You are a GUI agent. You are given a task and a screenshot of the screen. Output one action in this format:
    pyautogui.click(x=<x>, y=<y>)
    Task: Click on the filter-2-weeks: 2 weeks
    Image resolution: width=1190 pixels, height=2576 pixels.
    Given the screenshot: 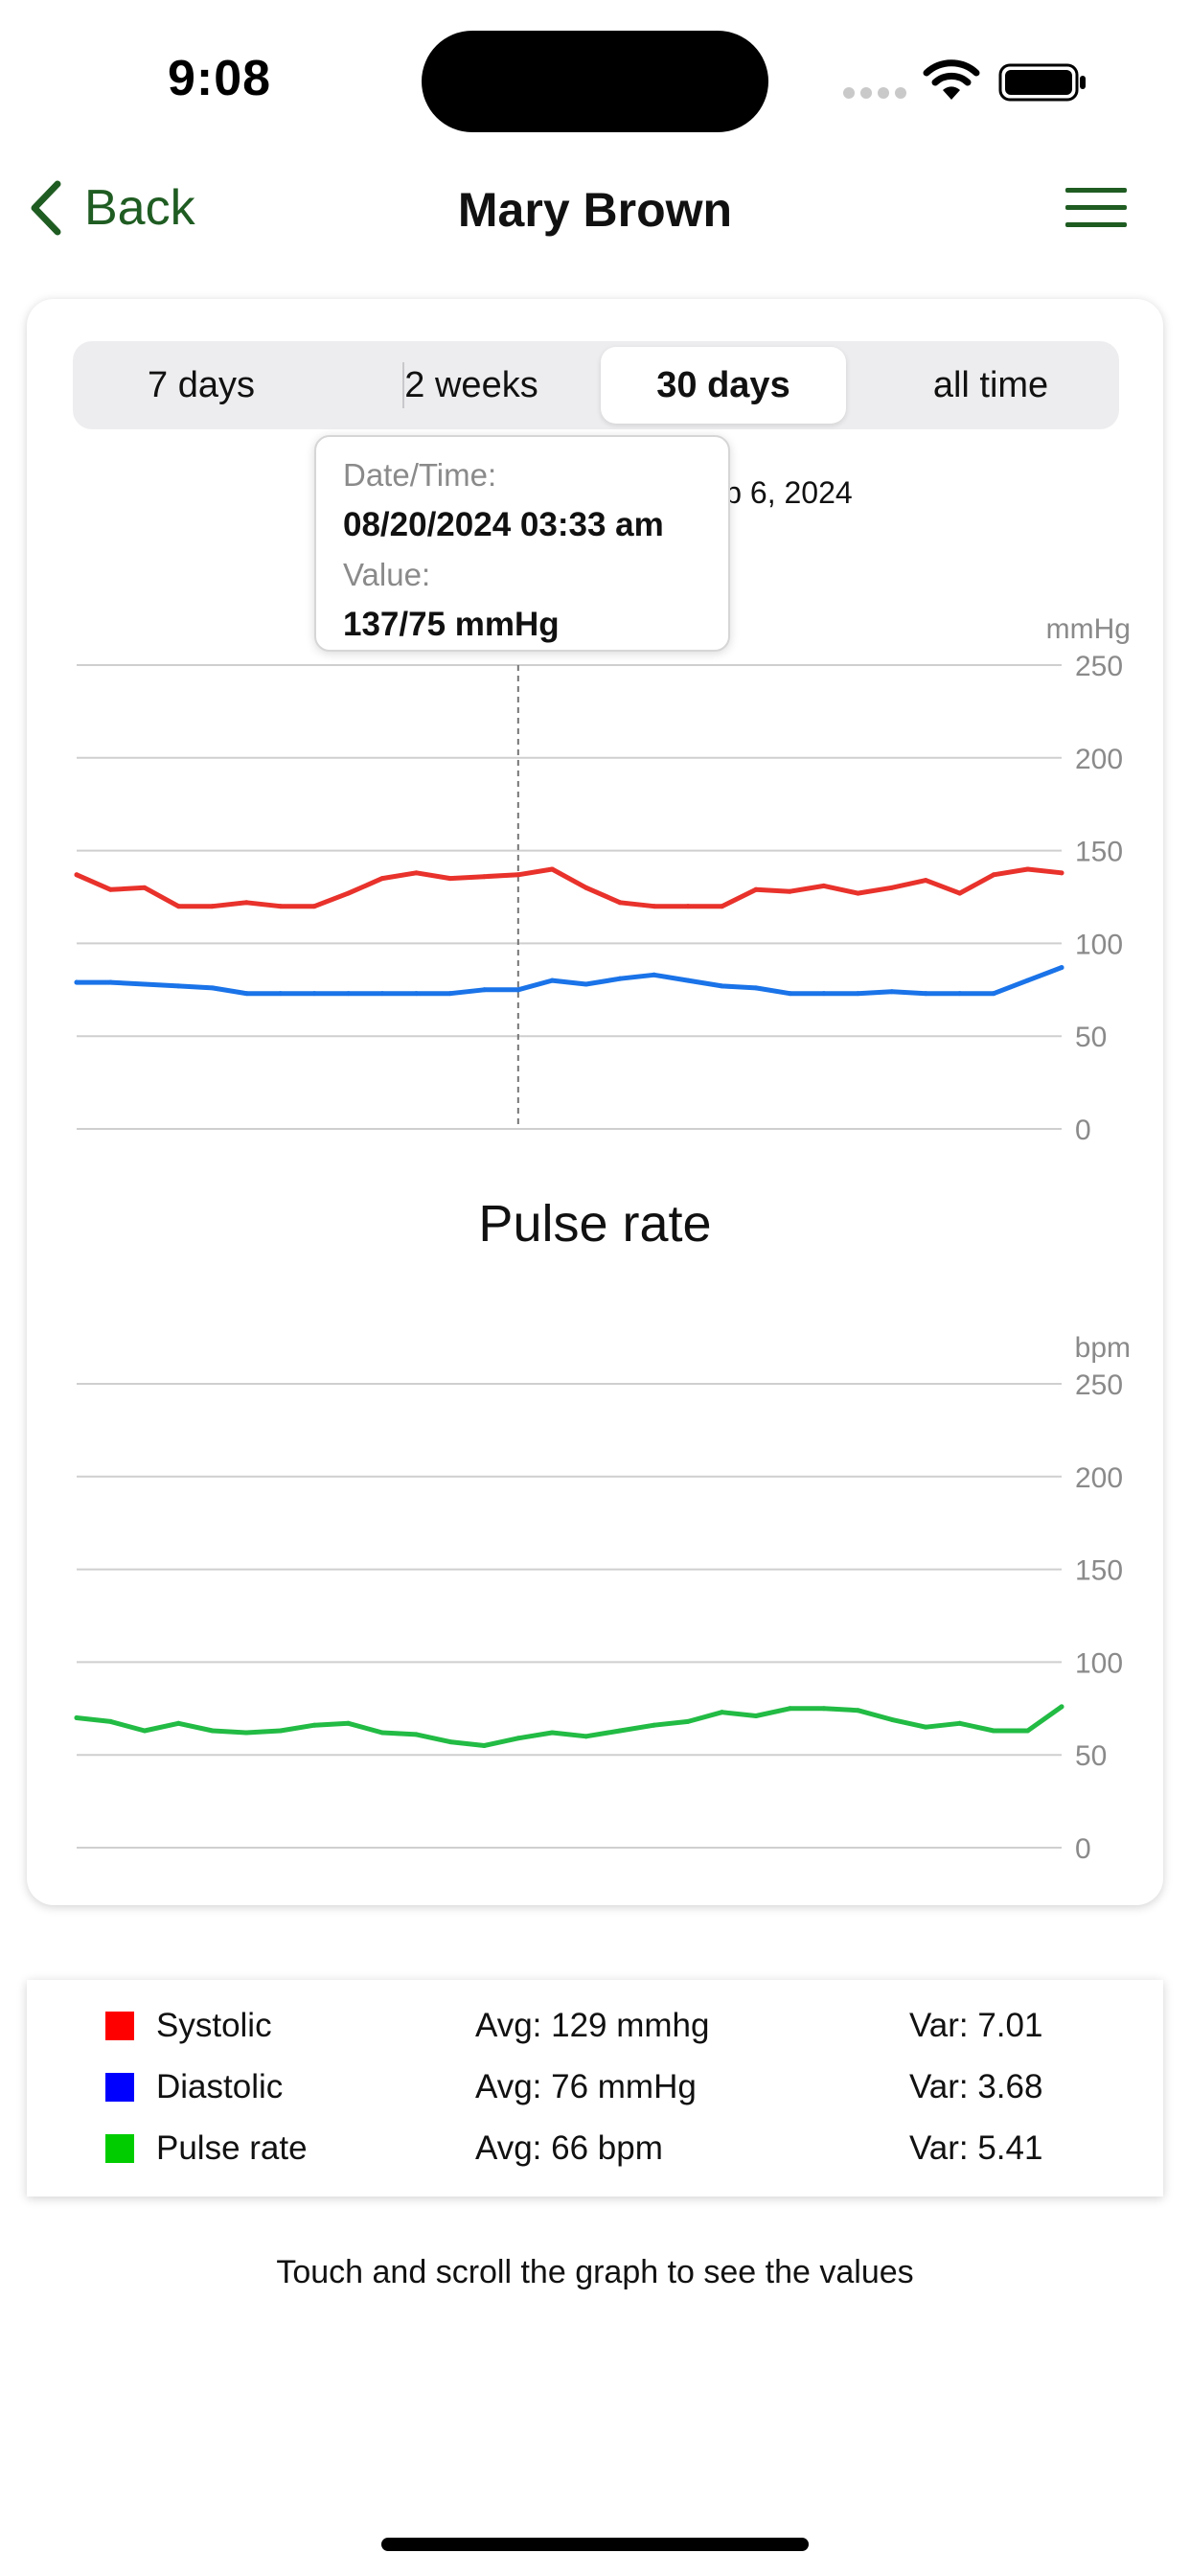 What is the action you would take?
    pyautogui.click(x=471, y=384)
    